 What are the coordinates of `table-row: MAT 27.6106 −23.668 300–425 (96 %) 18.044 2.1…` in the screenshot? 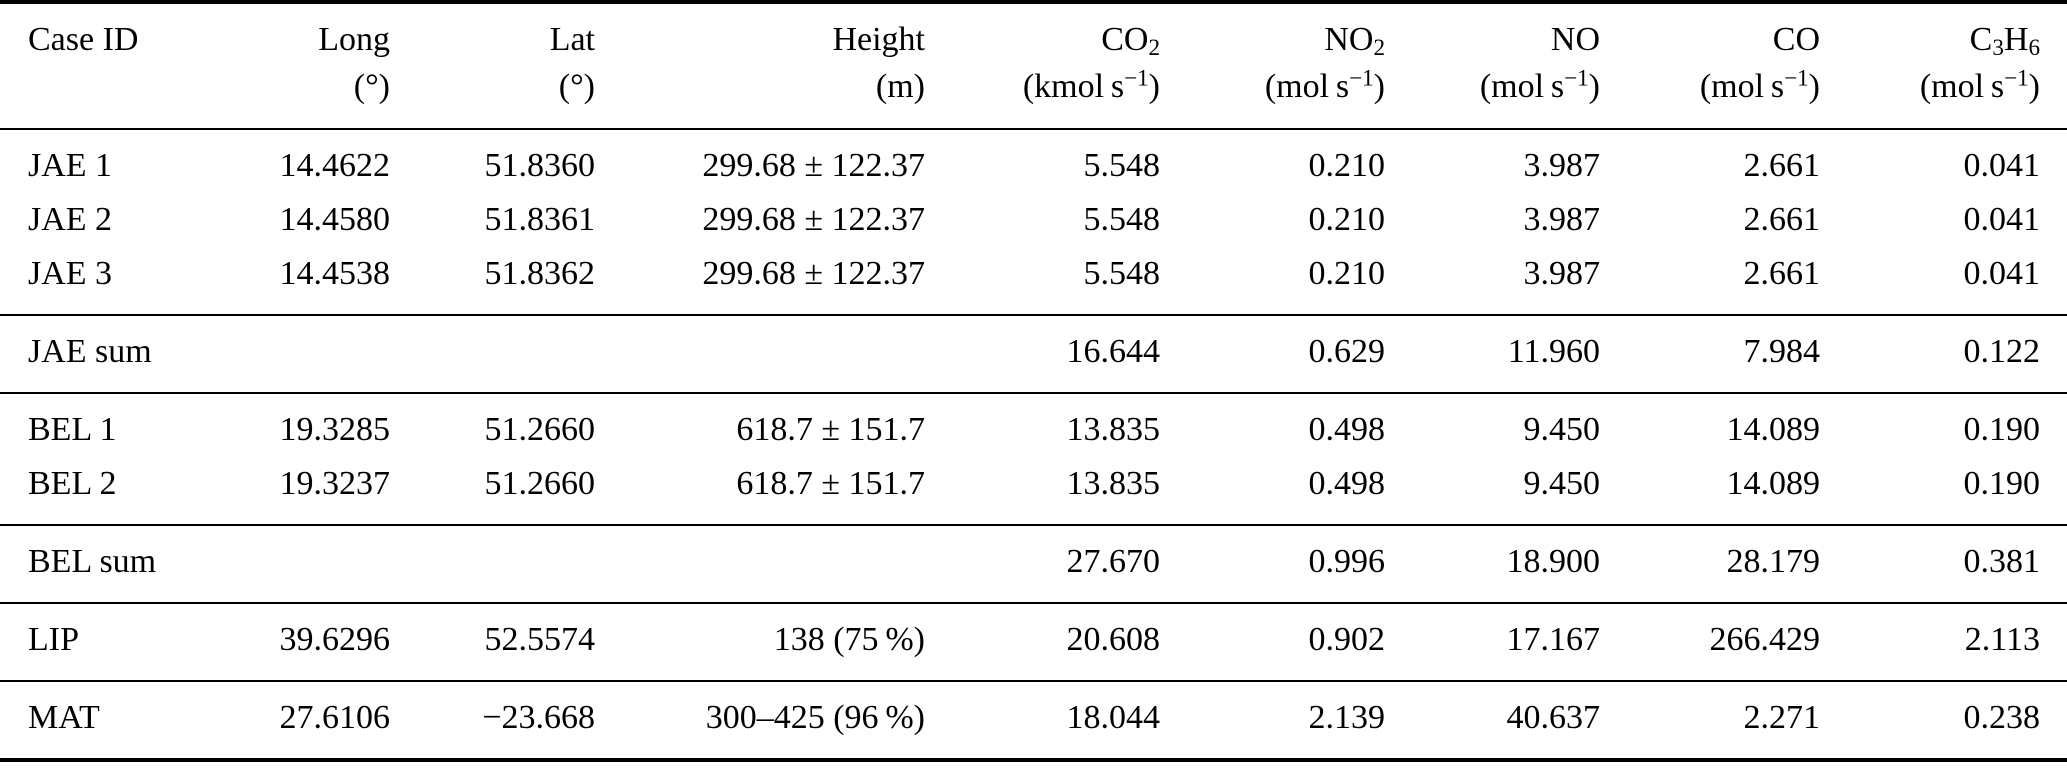 It's located at (1033, 720).